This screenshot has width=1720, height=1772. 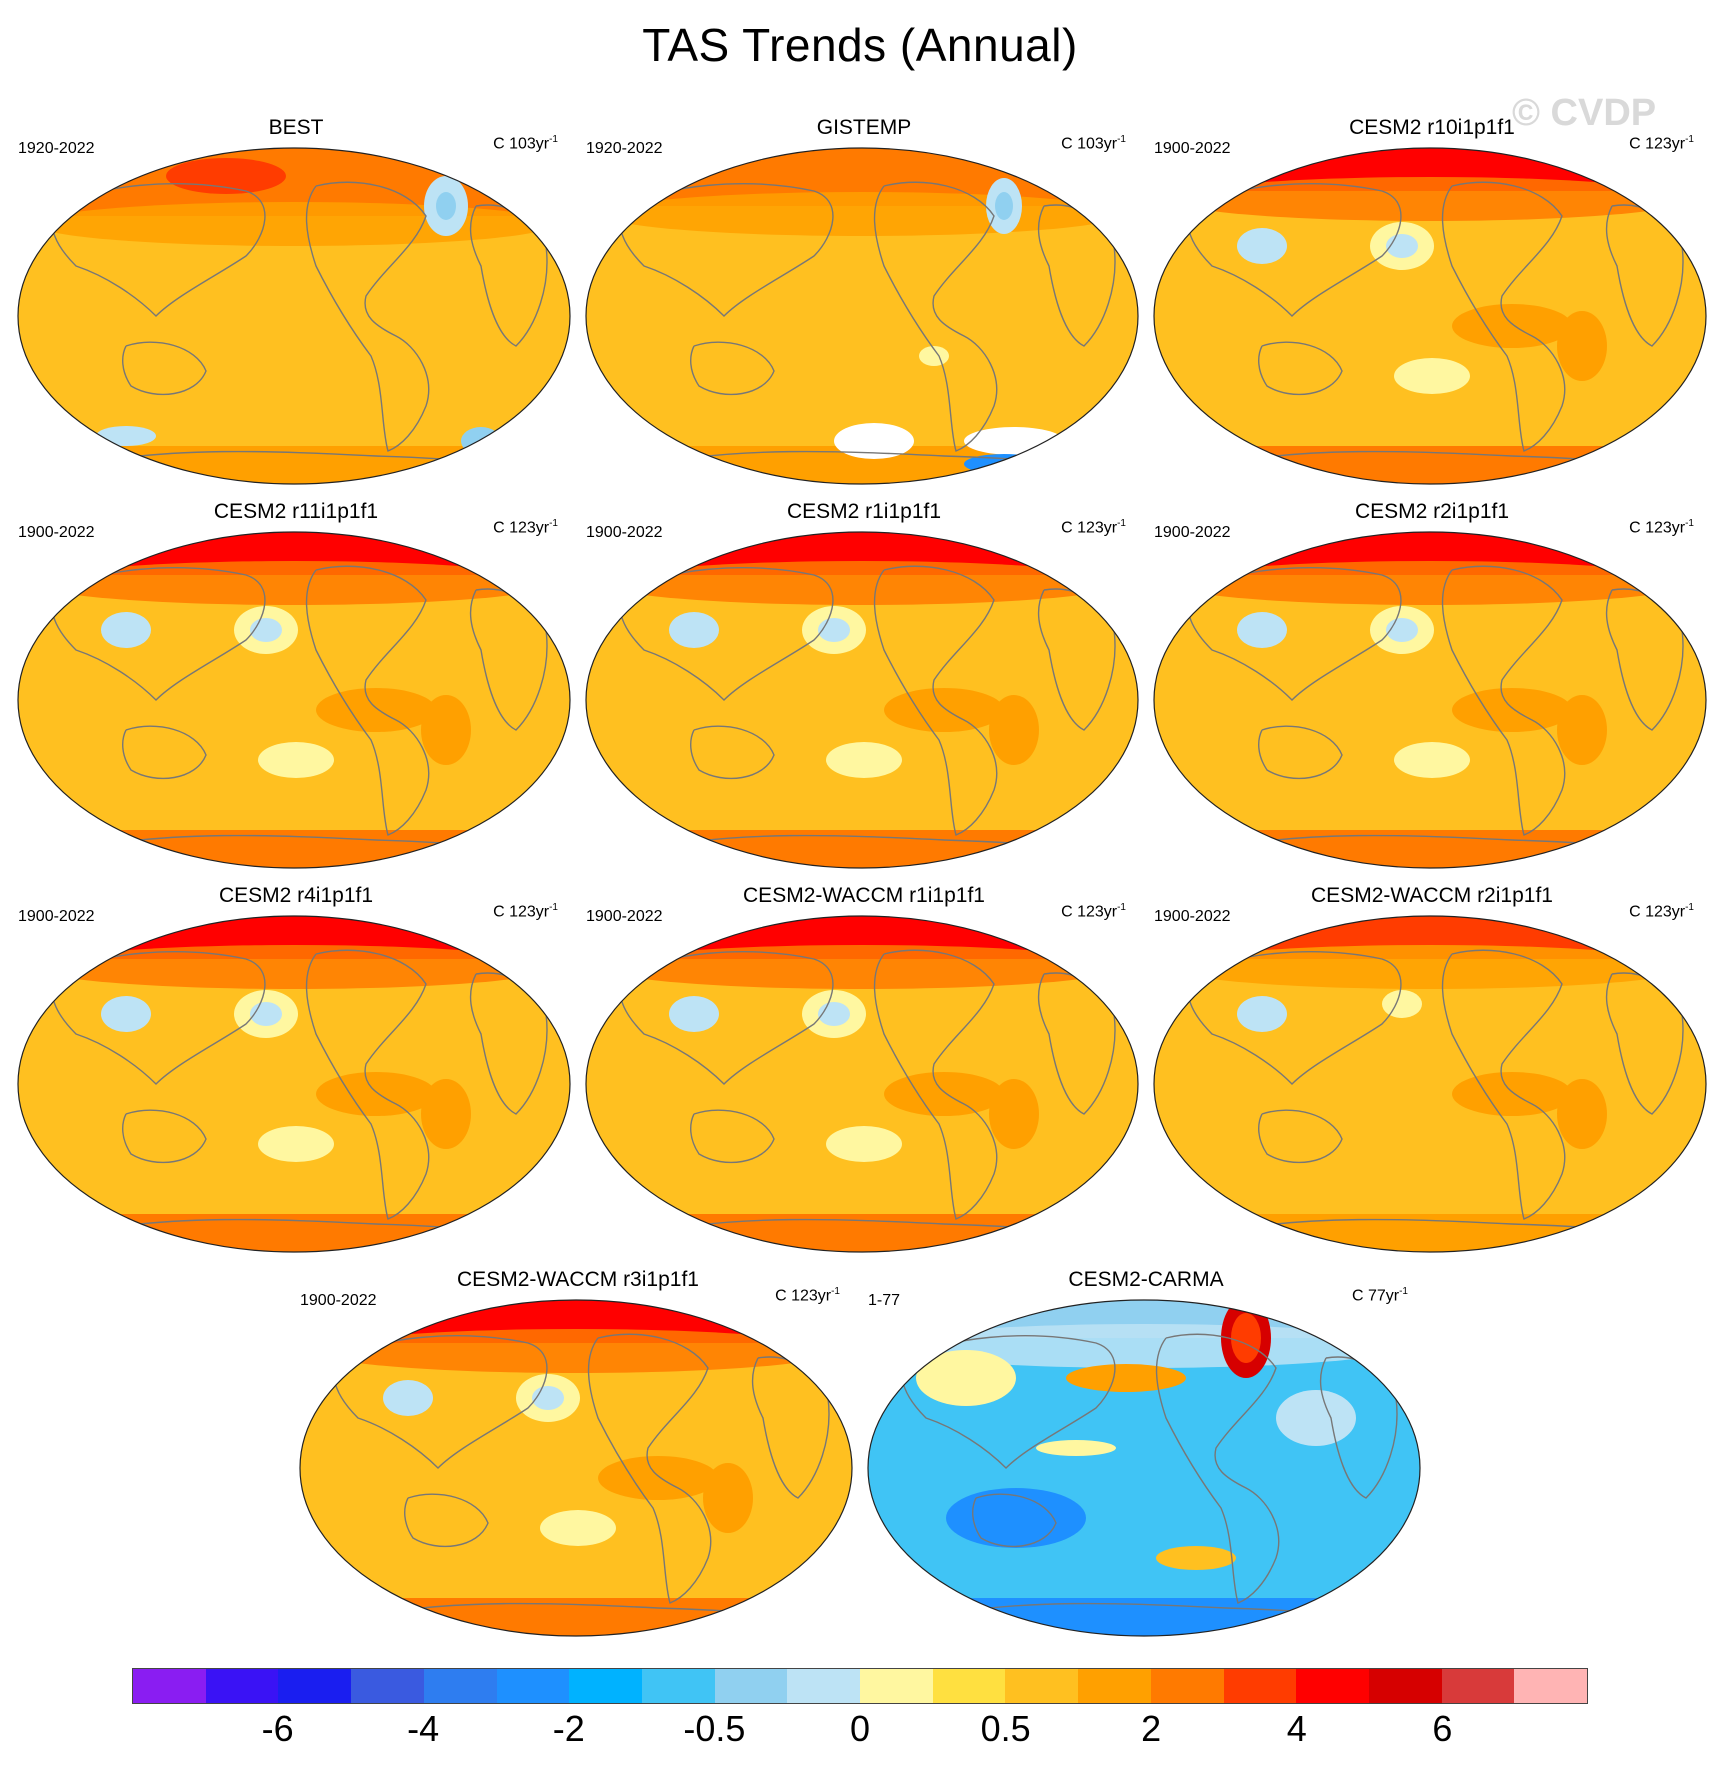 What do you see at coordinates (884, 1300) in the screenshot?
I see `panel-period: 1-77` at bounding box center [884, 1300].